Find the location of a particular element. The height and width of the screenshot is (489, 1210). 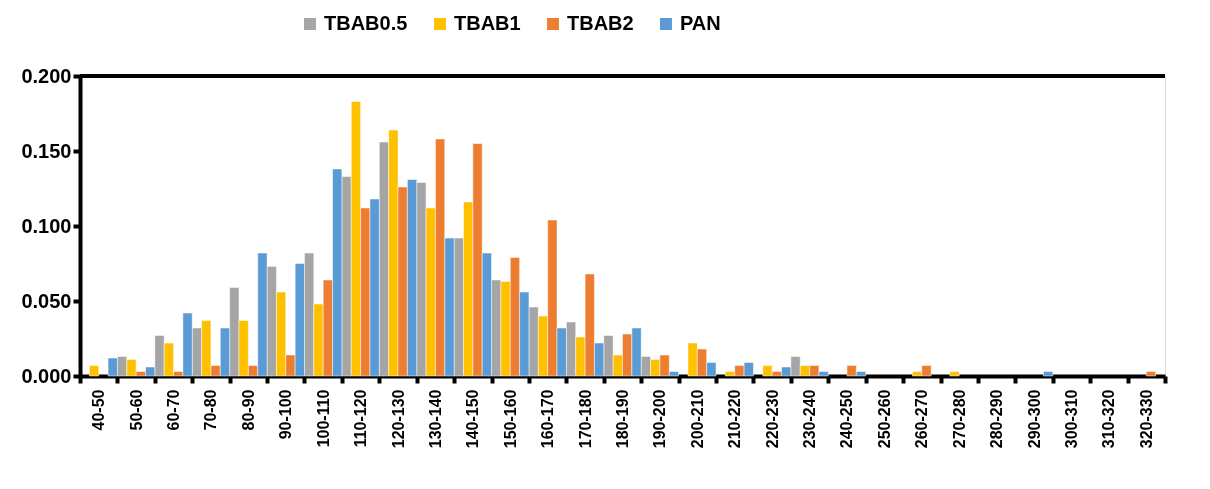

x-tick-label: 40-50 is located at coordinates (99, 410).